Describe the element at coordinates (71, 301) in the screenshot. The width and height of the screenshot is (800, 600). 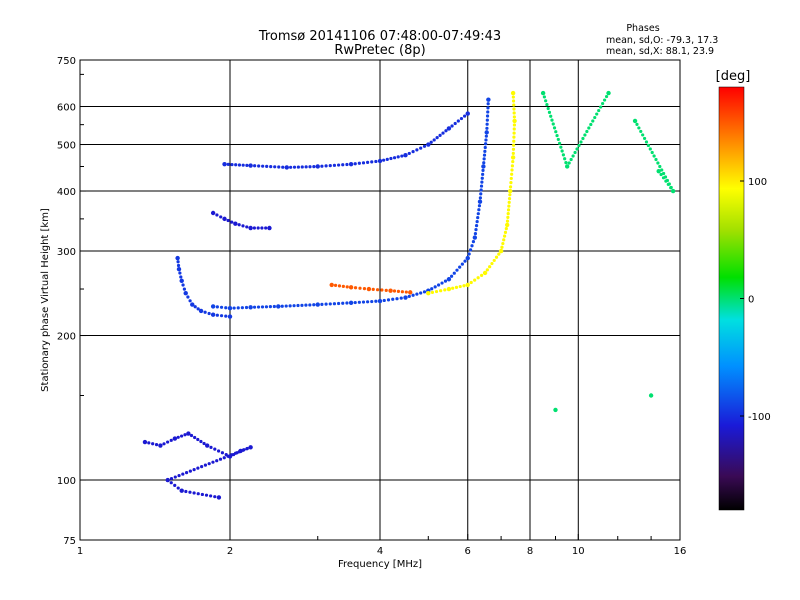
I see `y-axis-ticks: 75 100 200 300 400 500 600 750` at that location.